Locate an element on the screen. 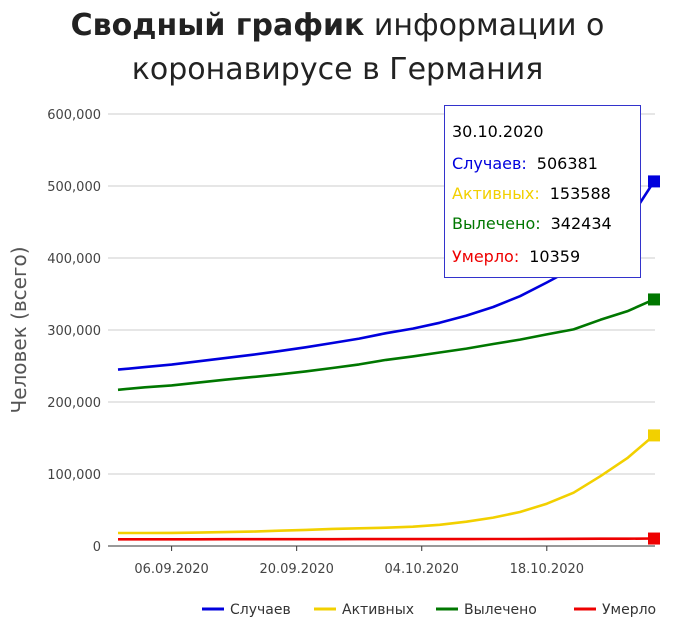 The image size is (675, 623). tooltip-label: Случаев: is located at coordinates (489, 163).